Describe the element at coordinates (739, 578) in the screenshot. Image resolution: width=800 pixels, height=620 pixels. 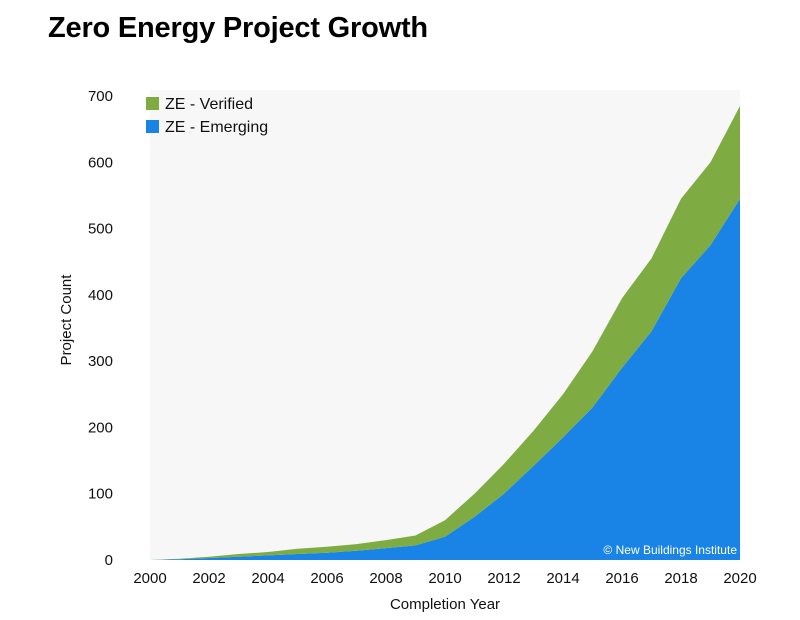
I see `x-tick-label: 2020` at that location.